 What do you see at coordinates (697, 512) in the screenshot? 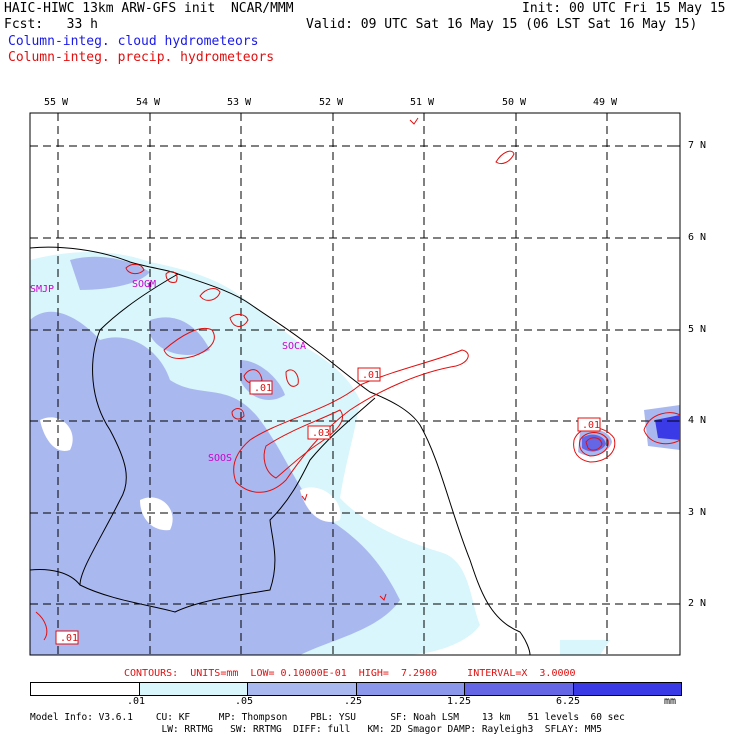
I see `lat-label: 3 N` at bounding box center [697, 512].